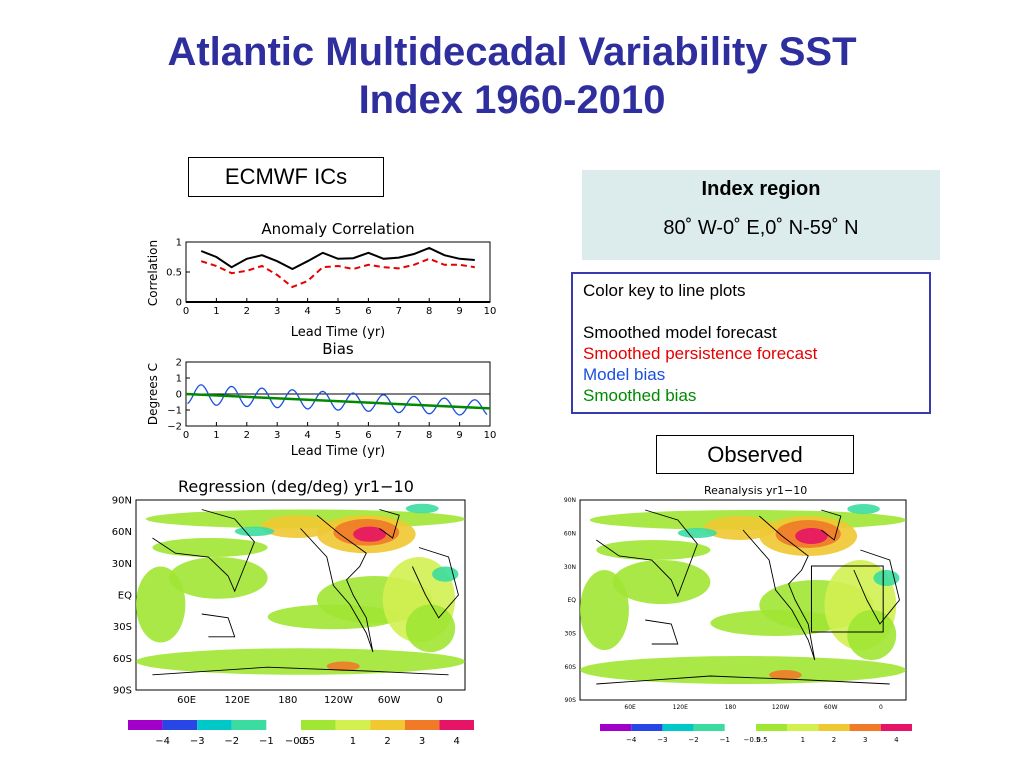 The height and width of the screenshot is (768, 1024). I want to click on chart-title: Bias, so click(338, 349).